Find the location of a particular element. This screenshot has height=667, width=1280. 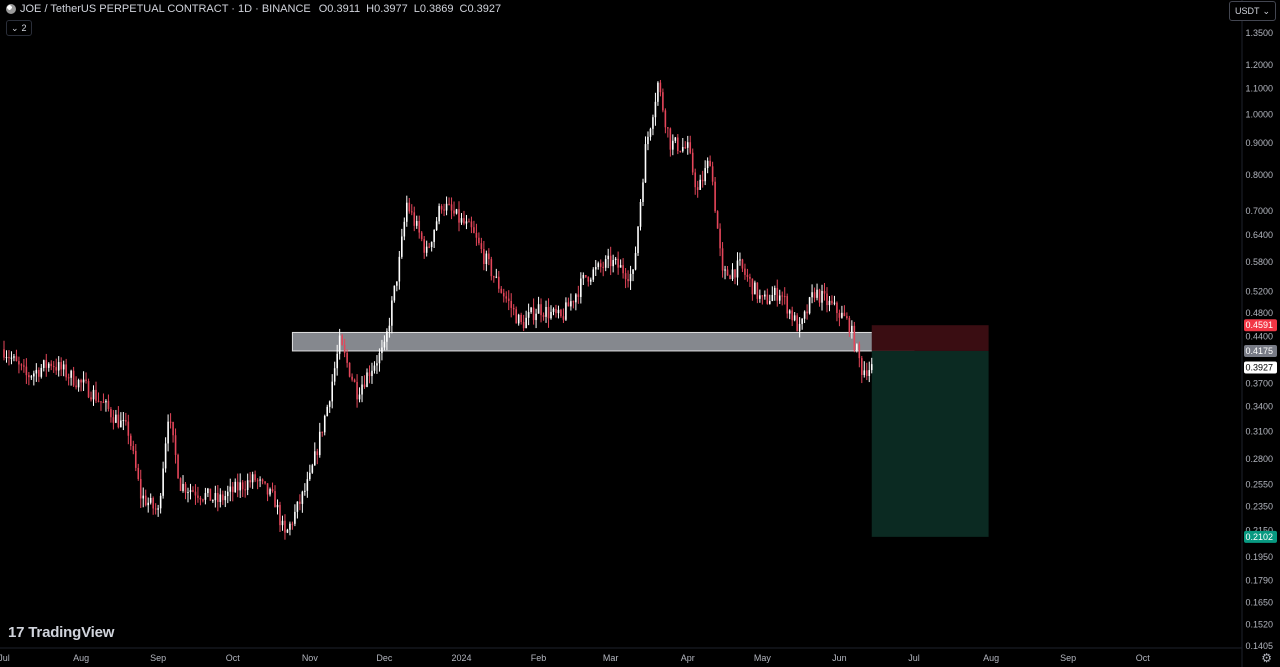

currency-button: USDT ⌄ is located at coordinates (1252, 11).